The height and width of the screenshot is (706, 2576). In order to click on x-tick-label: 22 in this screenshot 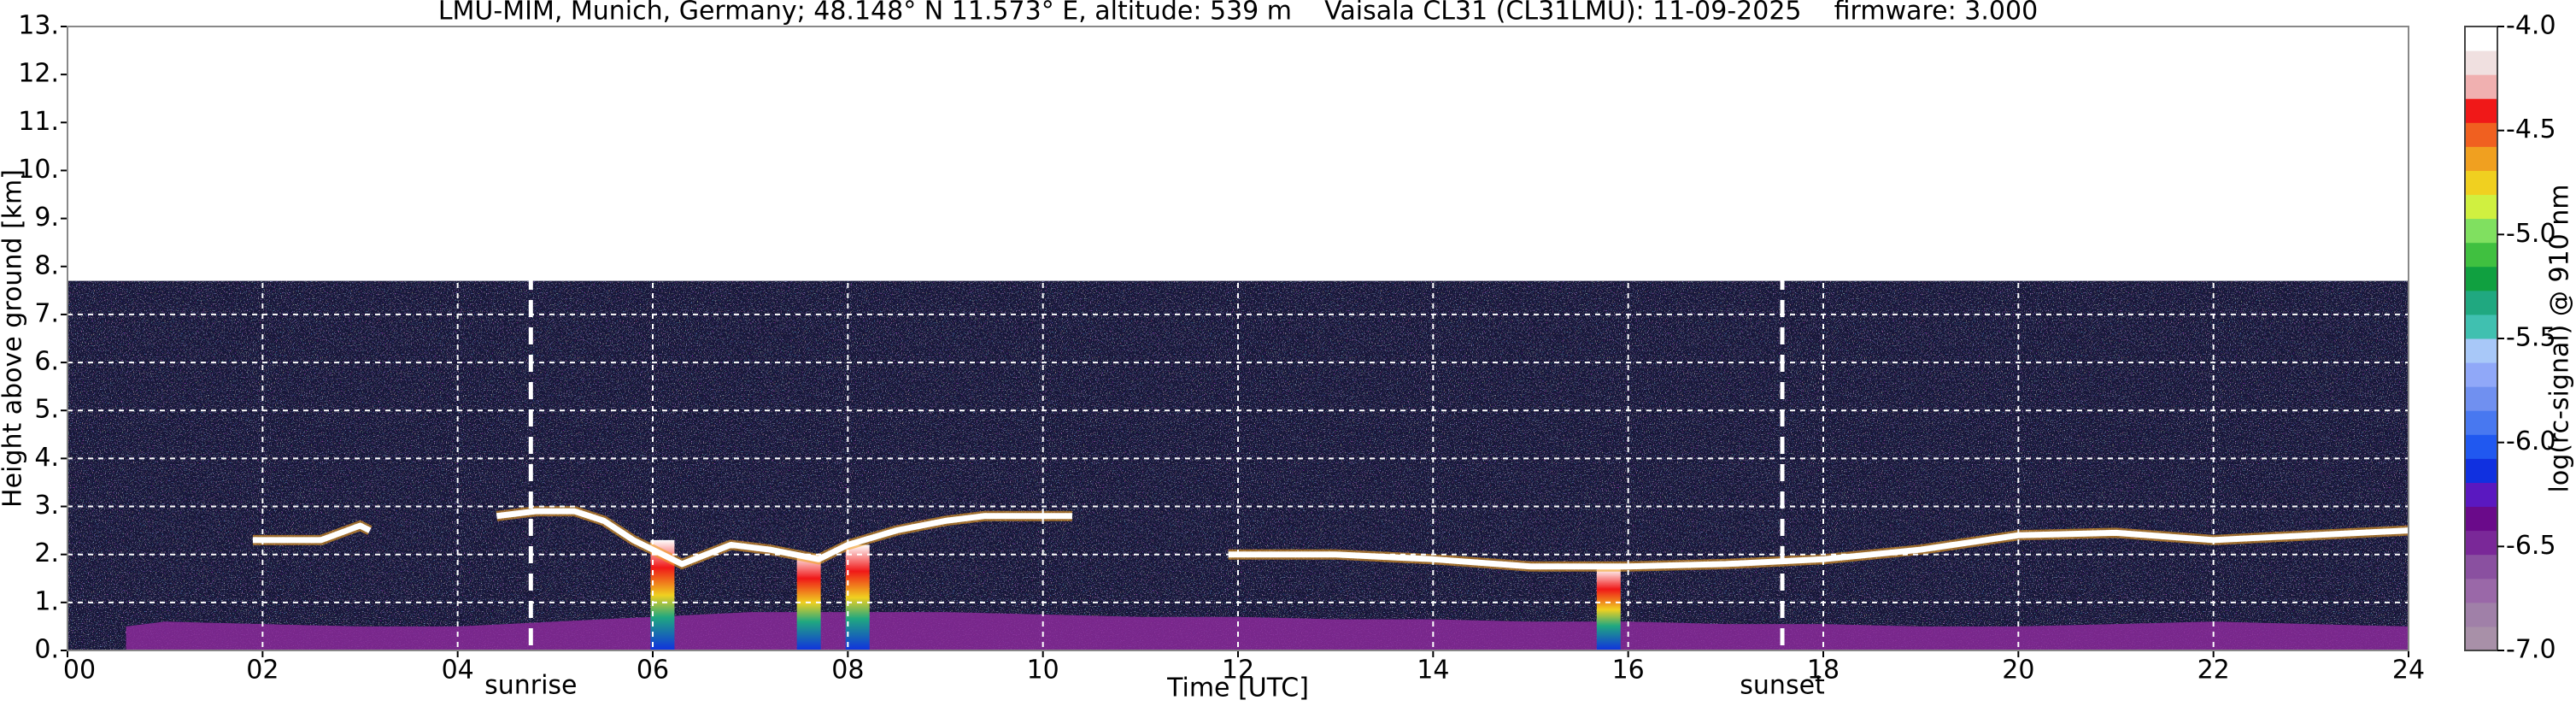, I will do `click(2214, 670)`.